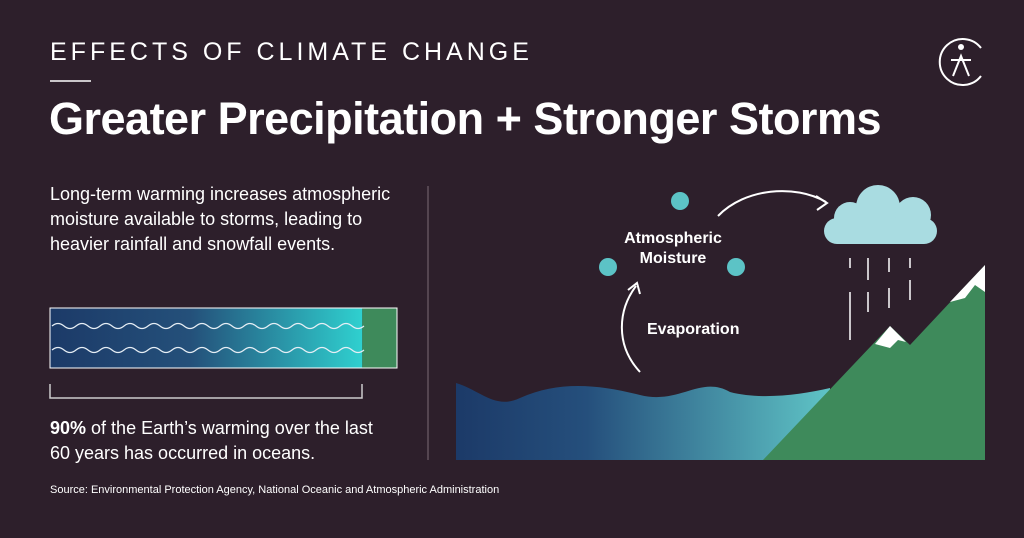  What do you see at coordinates (724, 281) in the screenshot?
I see `arrows` at bounding box center [724, 281].